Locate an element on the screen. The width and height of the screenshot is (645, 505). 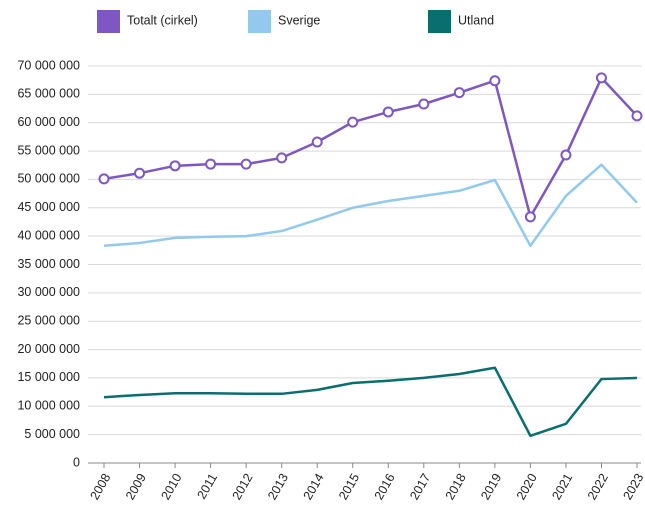
y-tick-label: 10 000 000 is located at coordinates (48, 406).